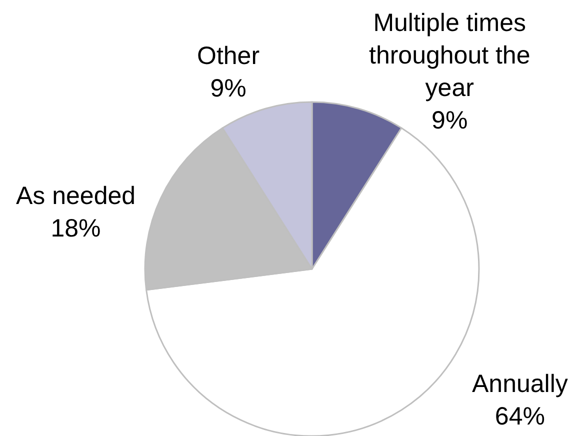 This screenshot has width=574, height=436. I want to click on slice-label: Annually, so click(520, 384).